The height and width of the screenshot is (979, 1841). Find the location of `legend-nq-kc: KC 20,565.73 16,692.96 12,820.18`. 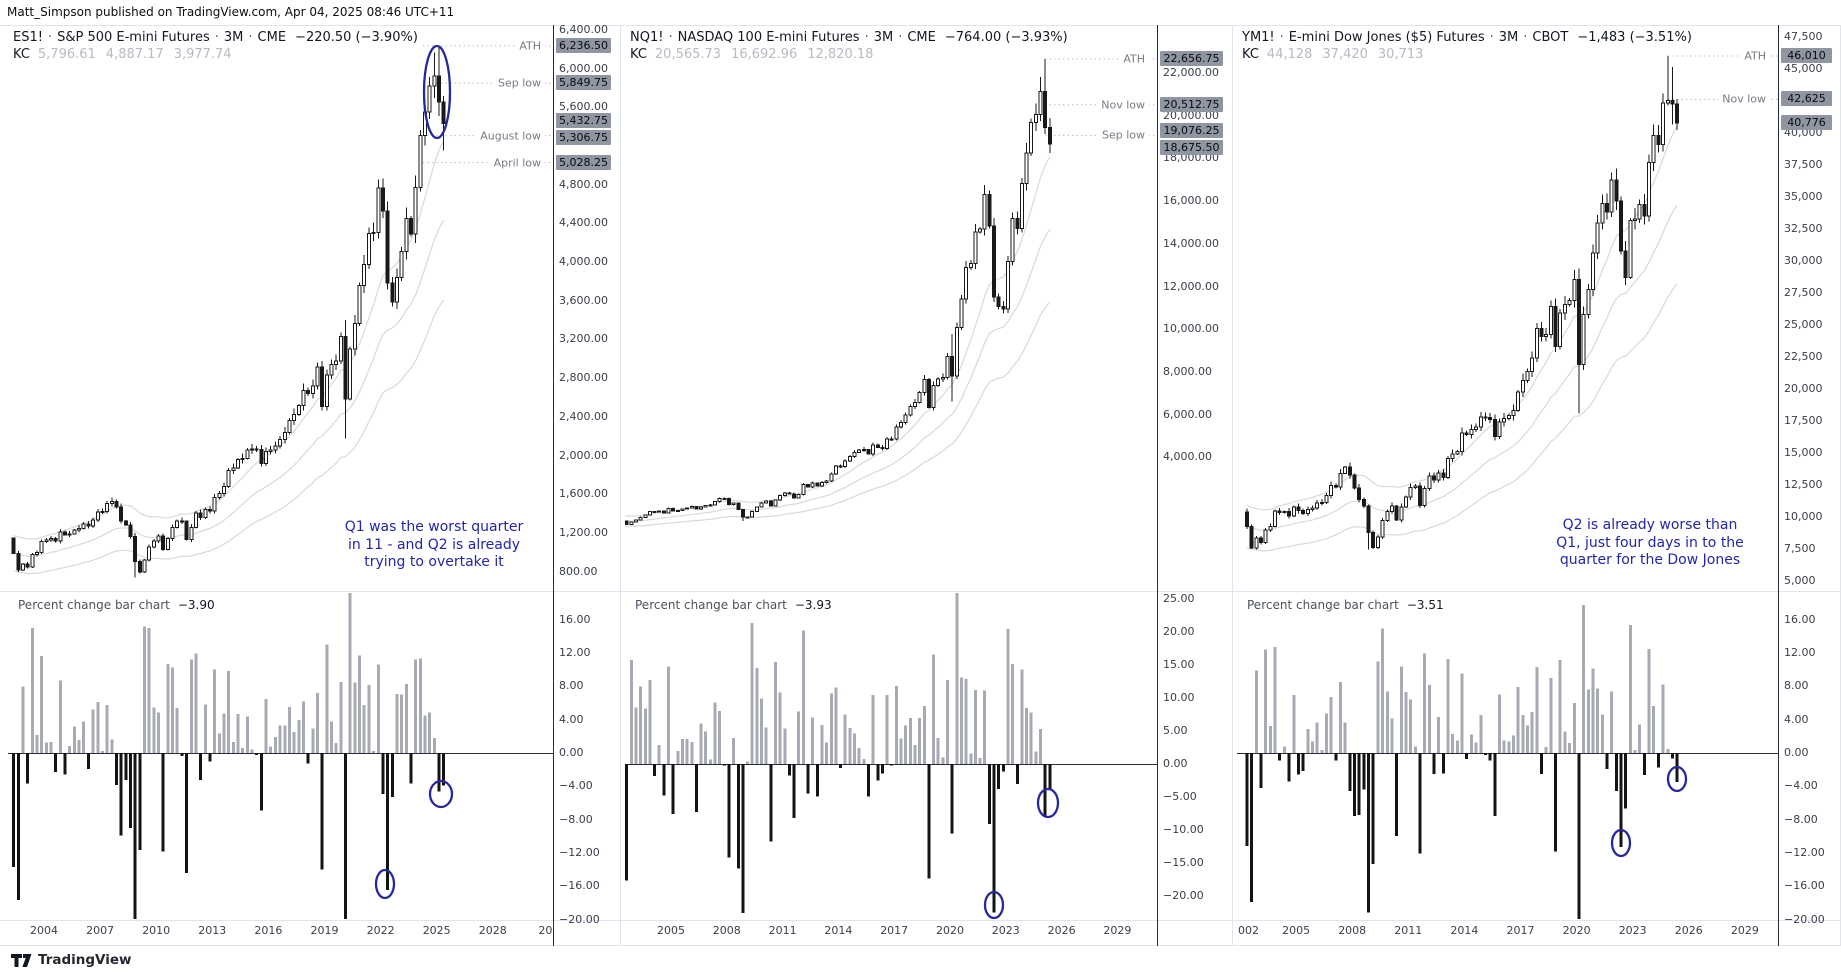

legend-nq-kc: KC 20,565.73 16,692.96 12,820.18 is located at coordinates (849, 54).